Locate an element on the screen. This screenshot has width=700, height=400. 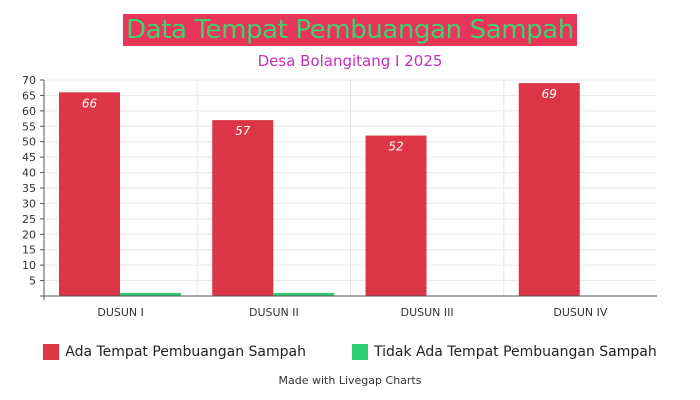
y-tick-label: 25 is located at coordinates (29, 219).